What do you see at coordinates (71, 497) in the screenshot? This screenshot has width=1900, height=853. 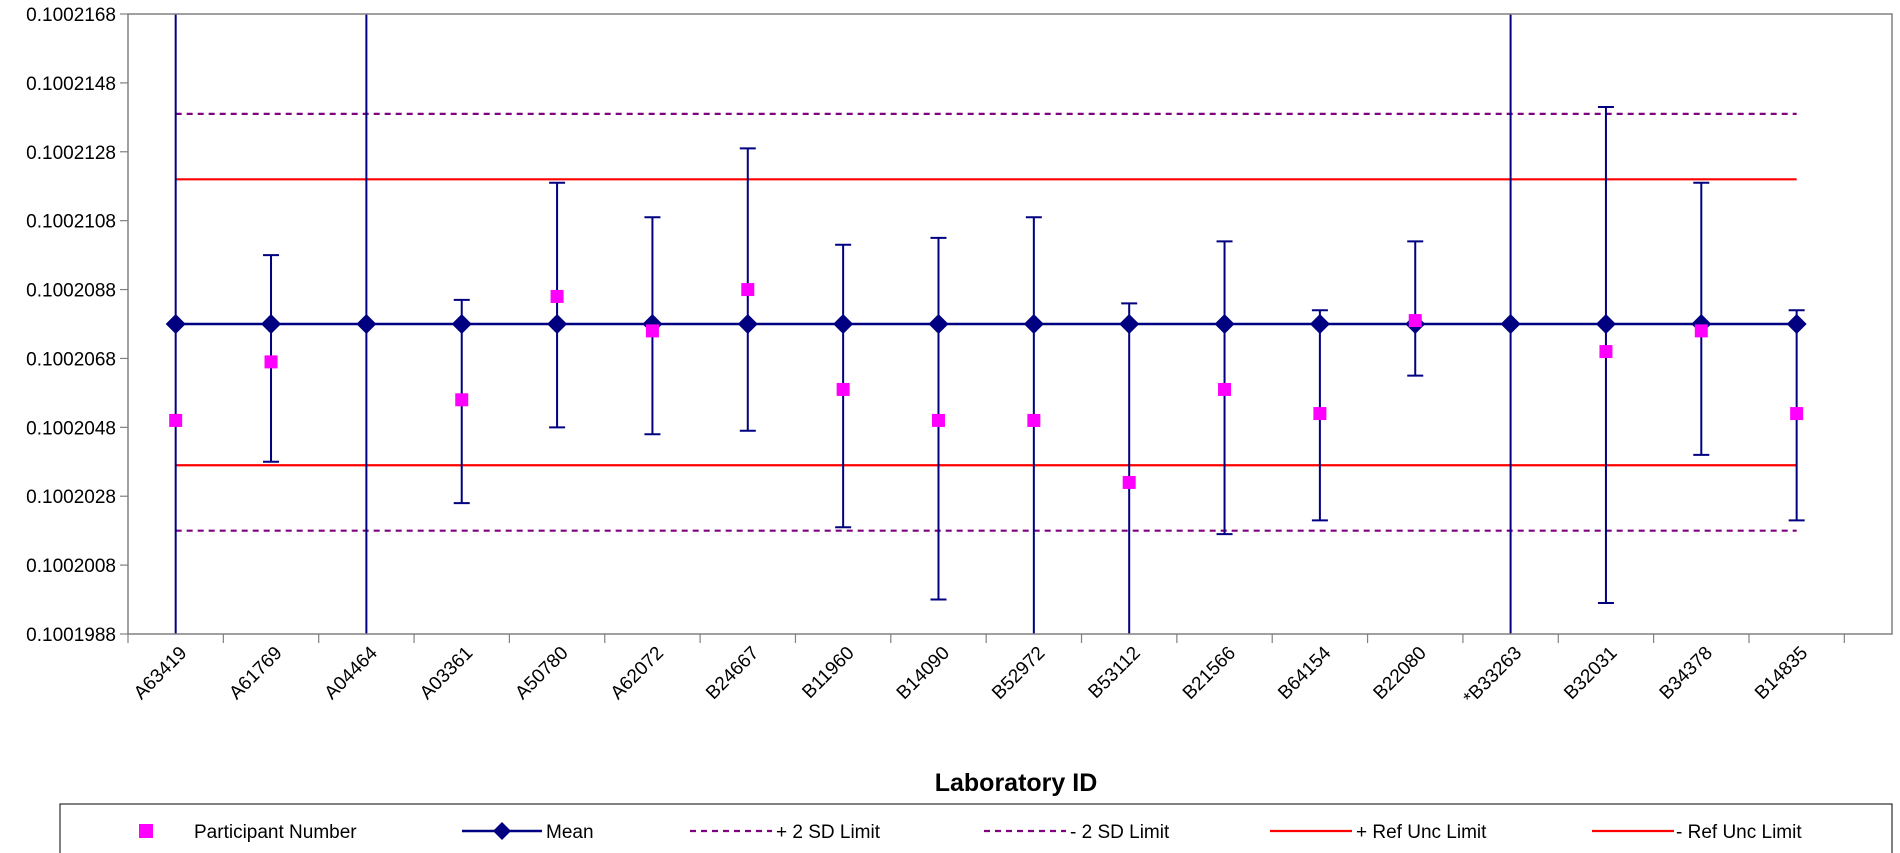 I see `y-tick-label: 0.1002028` at bounding box center [71, 497].